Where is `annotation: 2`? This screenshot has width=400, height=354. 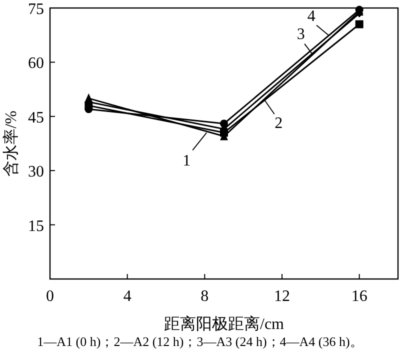
annotation: 2 is located at coordinates (278, 123).